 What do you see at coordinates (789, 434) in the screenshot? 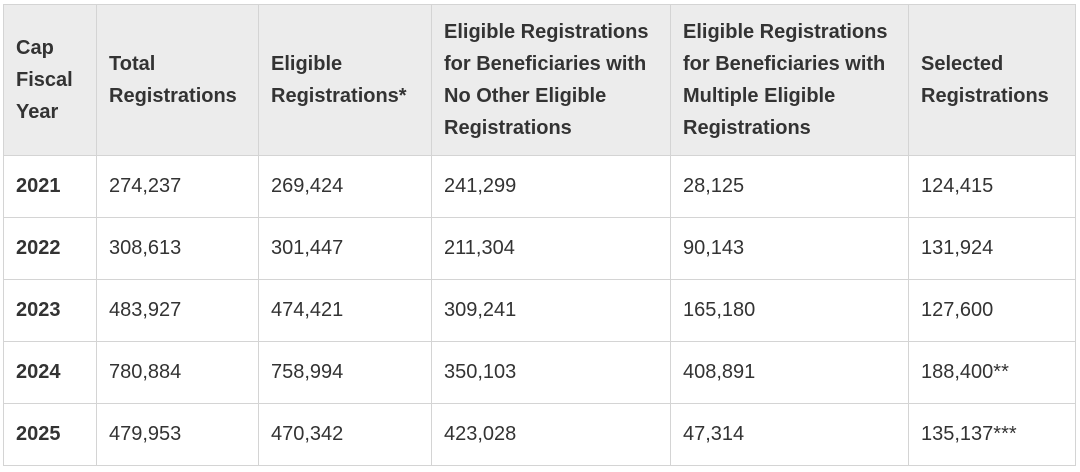
I see `cell-multiple: 47,314` at bounding box center [789, 434].